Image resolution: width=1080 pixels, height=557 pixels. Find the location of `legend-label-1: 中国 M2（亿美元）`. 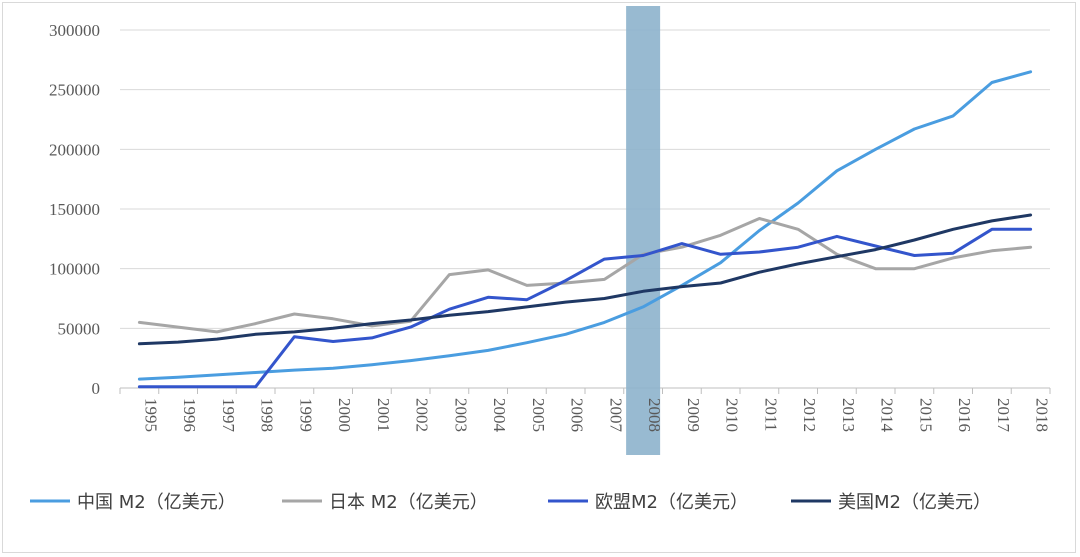

legend-label-1: 中国 M2（亿美元） is located at coordinates (156, 502).